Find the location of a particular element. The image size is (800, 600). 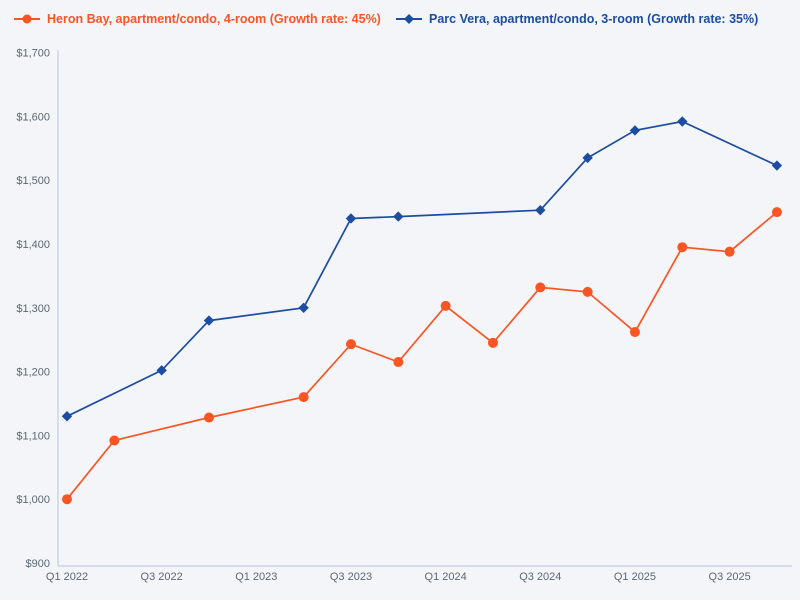

y-tick-label: $1,600 is located at coordinates (33, 117).